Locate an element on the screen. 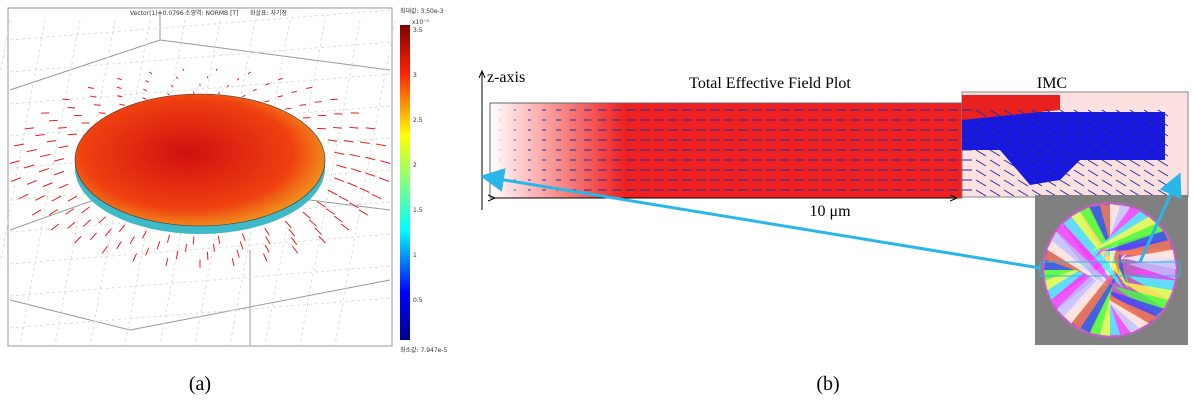 The width and height of the screenshot is (1194, 403). field-arrows is located at coordinates (834, 153).